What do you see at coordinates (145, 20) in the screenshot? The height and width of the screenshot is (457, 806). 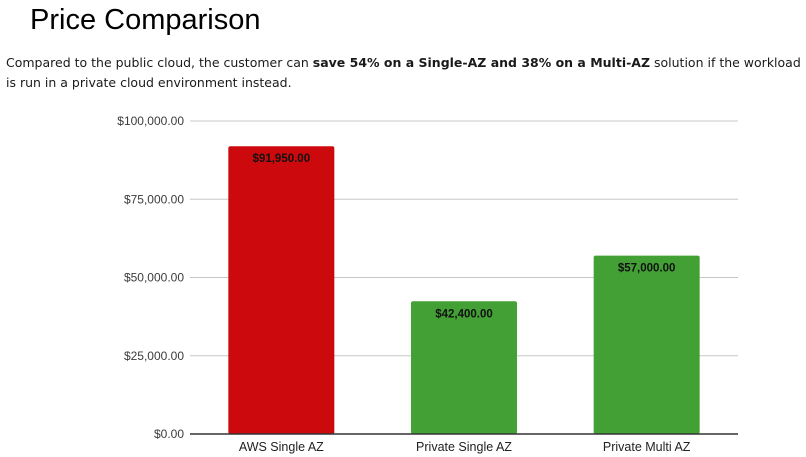 I see `page-title: Price Comparison` at bounding box center [145, 20].